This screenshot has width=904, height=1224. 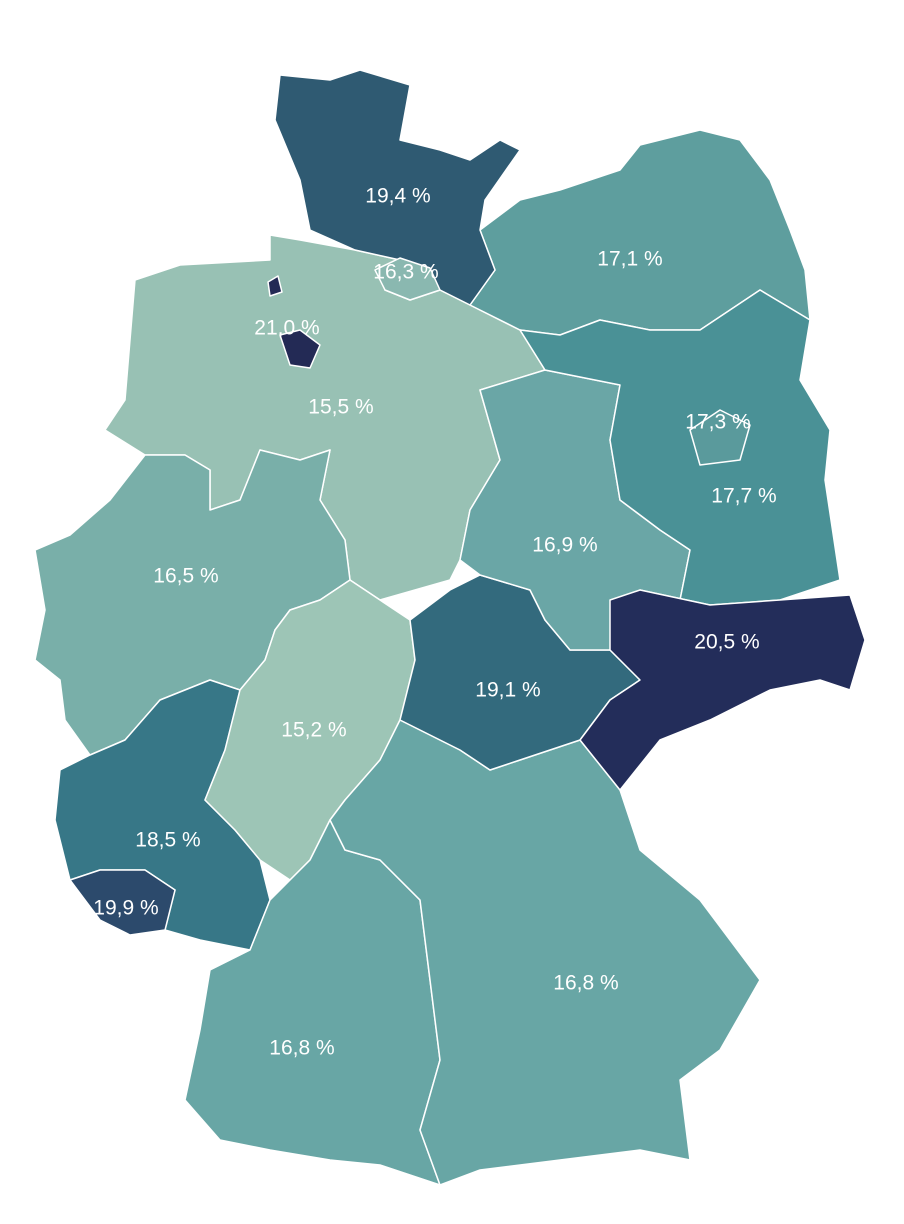 I want to click on region-value-label: 15,5 %, so click(x=340, y=407).